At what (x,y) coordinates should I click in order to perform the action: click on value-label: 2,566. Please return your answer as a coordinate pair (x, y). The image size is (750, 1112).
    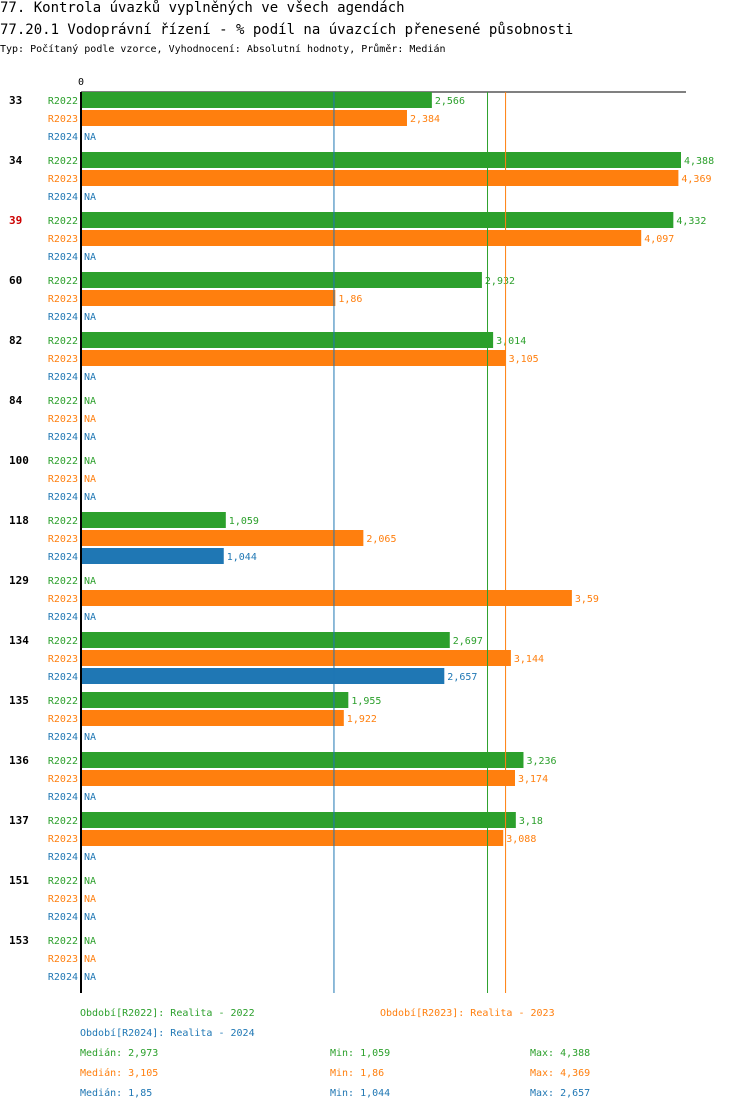
    Looking at the image, I should click on (450, 101).